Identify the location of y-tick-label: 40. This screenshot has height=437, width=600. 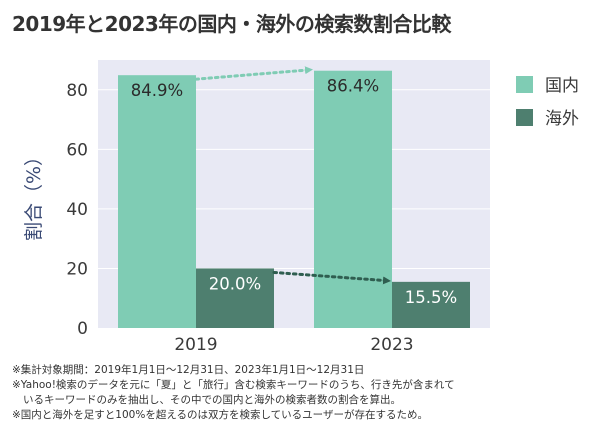
(77, 210).